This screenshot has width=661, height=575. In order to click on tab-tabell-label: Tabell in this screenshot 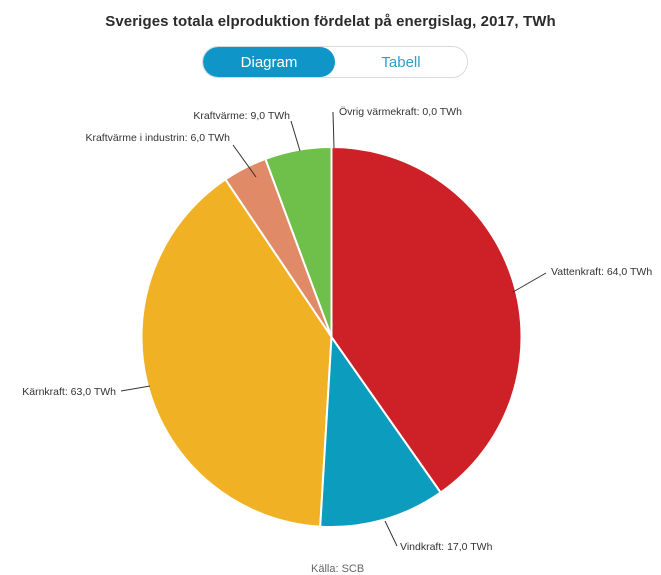, I will do `click(401, 62)`.